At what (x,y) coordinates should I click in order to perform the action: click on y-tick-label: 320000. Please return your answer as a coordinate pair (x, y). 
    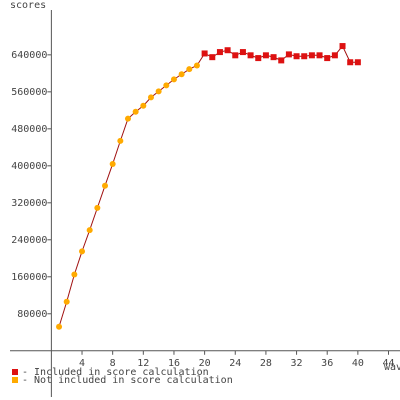
    Looking at the image, I should click on (29, 203).